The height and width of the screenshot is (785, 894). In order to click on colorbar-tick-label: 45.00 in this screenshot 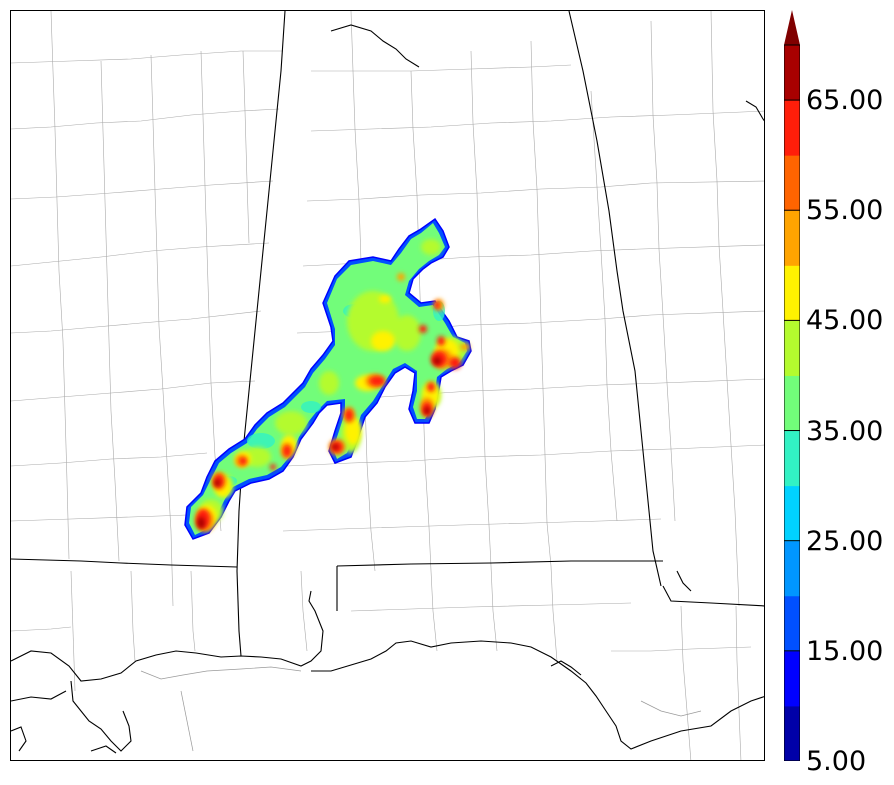, I will do `click(845, 321)`.